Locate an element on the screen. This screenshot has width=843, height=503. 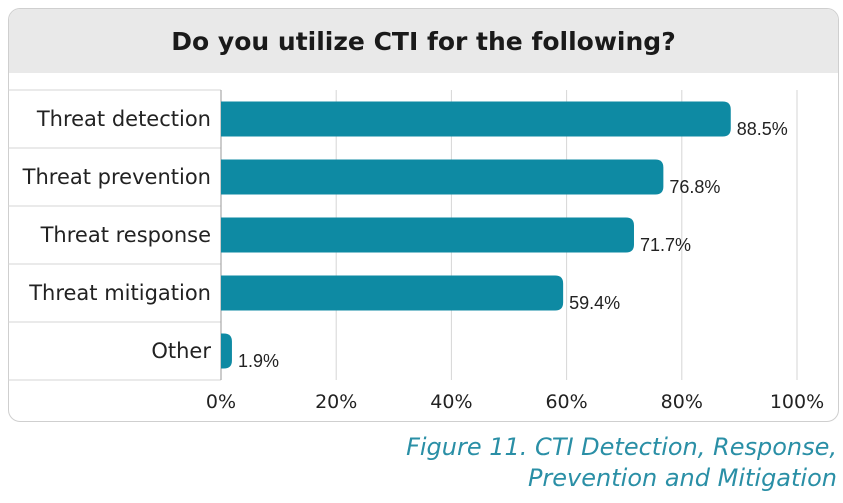
data-label: 1.9% is located at coordinates (258, 361).